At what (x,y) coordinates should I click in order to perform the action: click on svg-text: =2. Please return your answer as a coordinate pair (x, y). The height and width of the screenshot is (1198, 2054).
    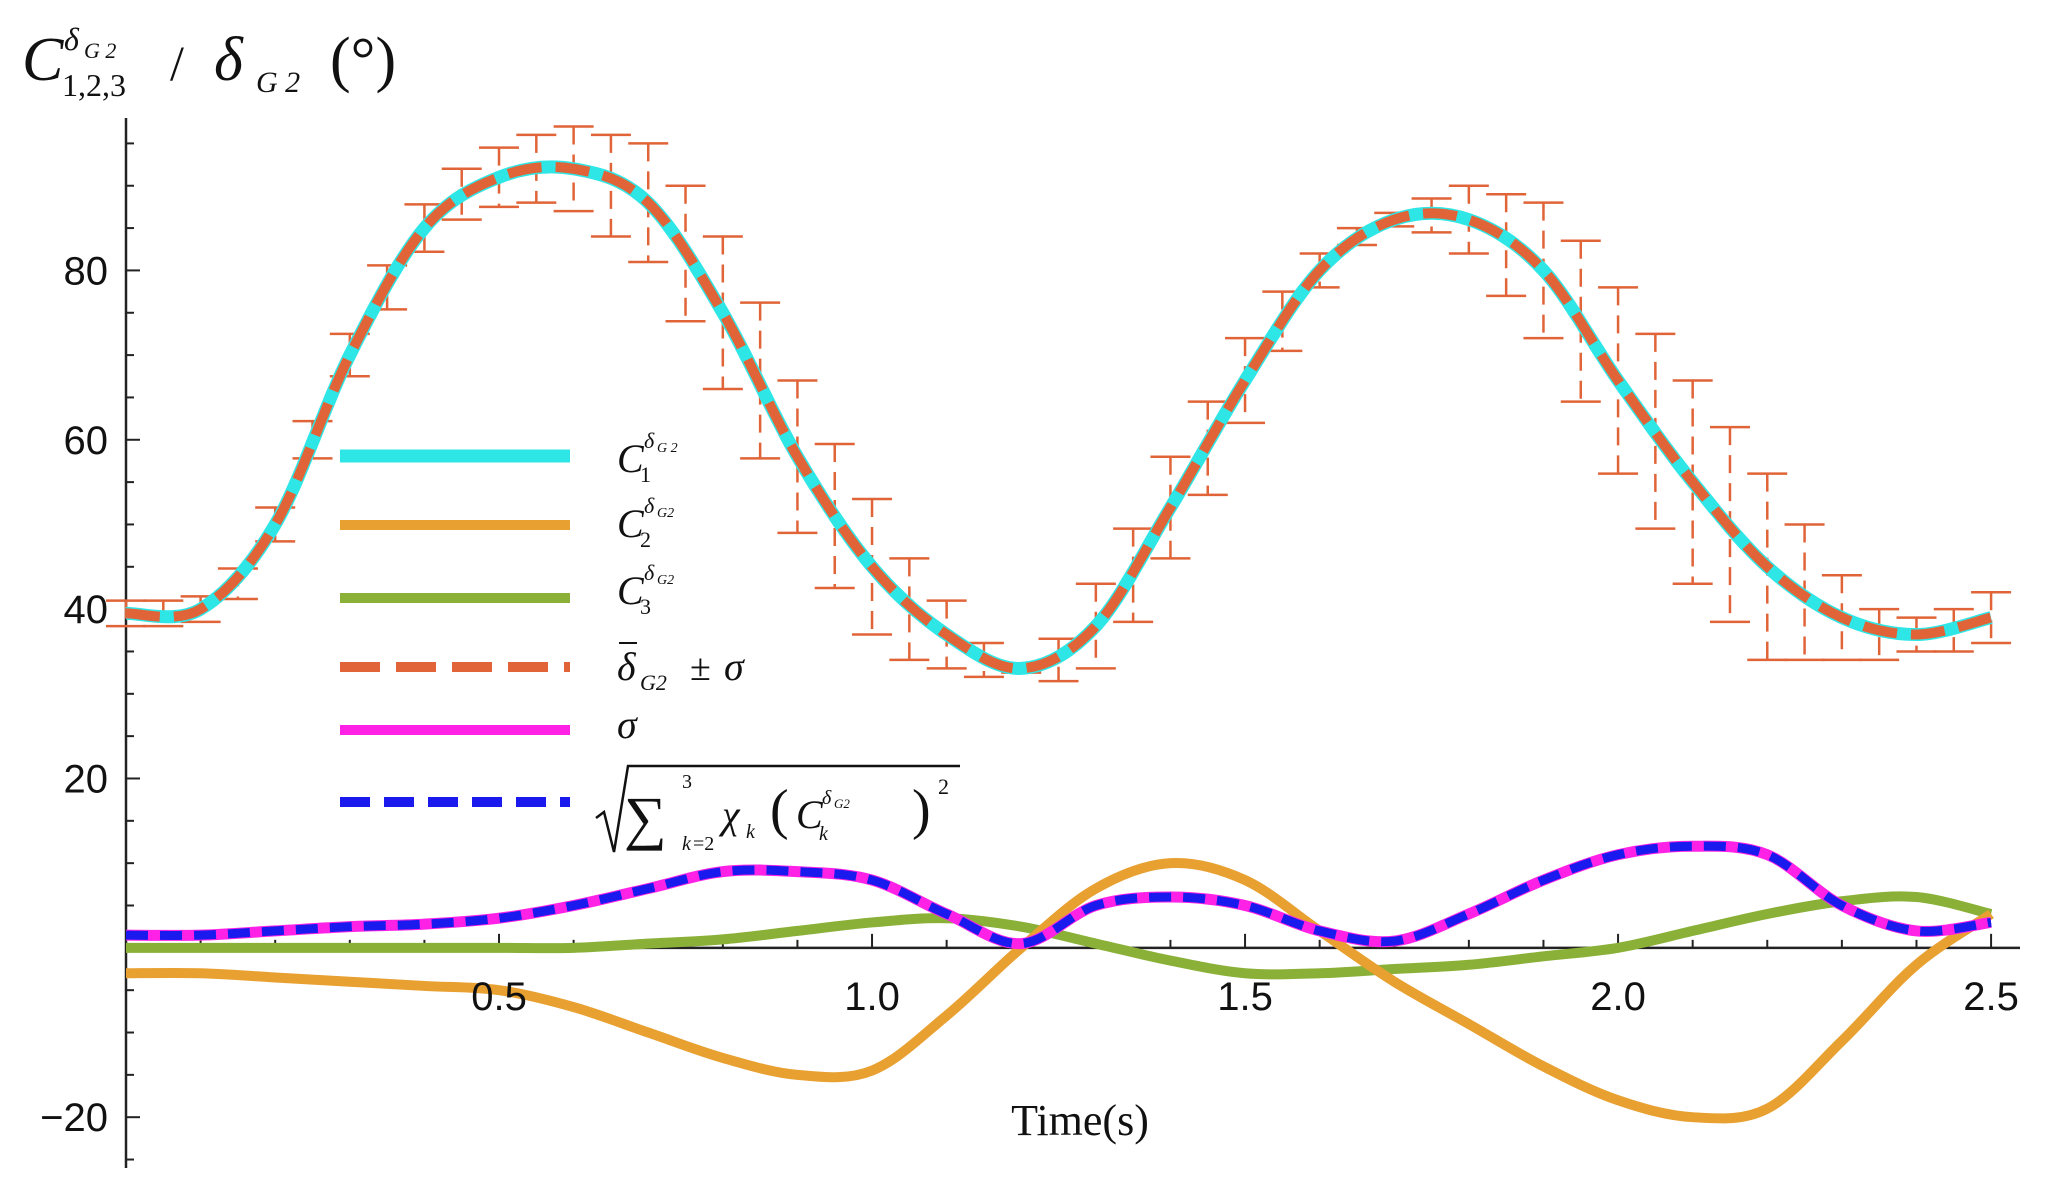
    Looking at the image, I should click on (703, 844).